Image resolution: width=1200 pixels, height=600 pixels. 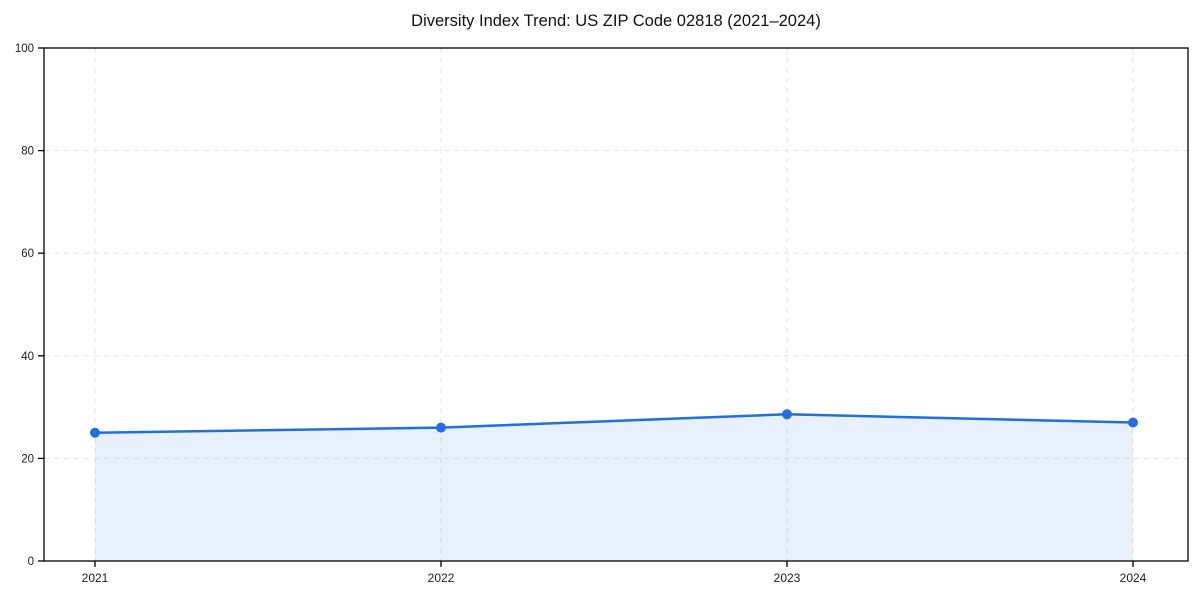 What do you see at coordinates (24, 49) in the screenshot?
I see `y-tick-label: 100` at bounding box center [24, 49].